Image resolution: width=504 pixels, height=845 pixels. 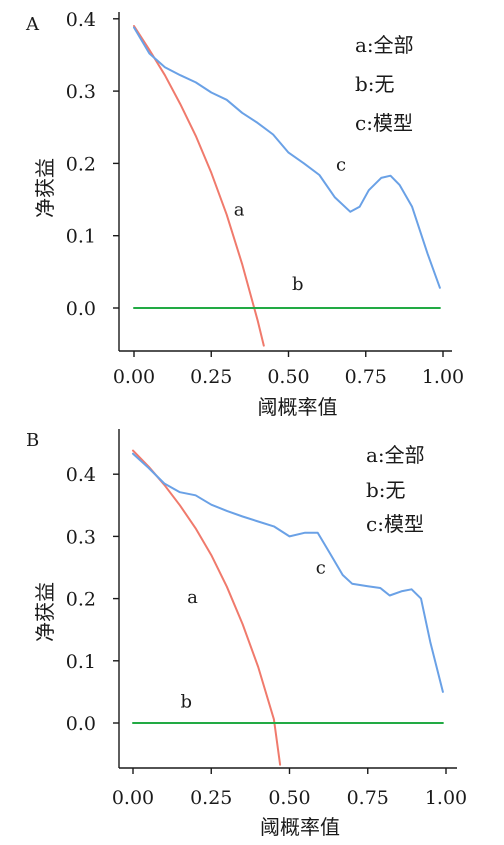 I want to click on panel-label: A, so click(x=32, y=24).